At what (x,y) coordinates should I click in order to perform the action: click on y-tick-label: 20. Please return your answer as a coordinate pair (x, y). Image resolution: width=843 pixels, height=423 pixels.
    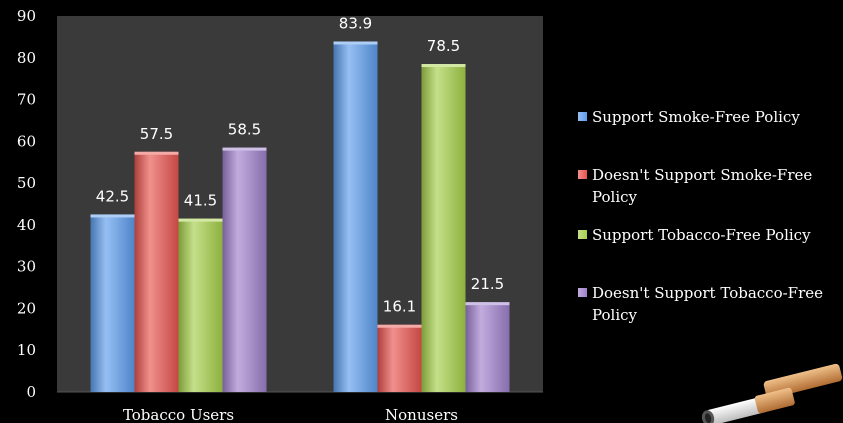
    Looking at the image, I should click on (26, 308).